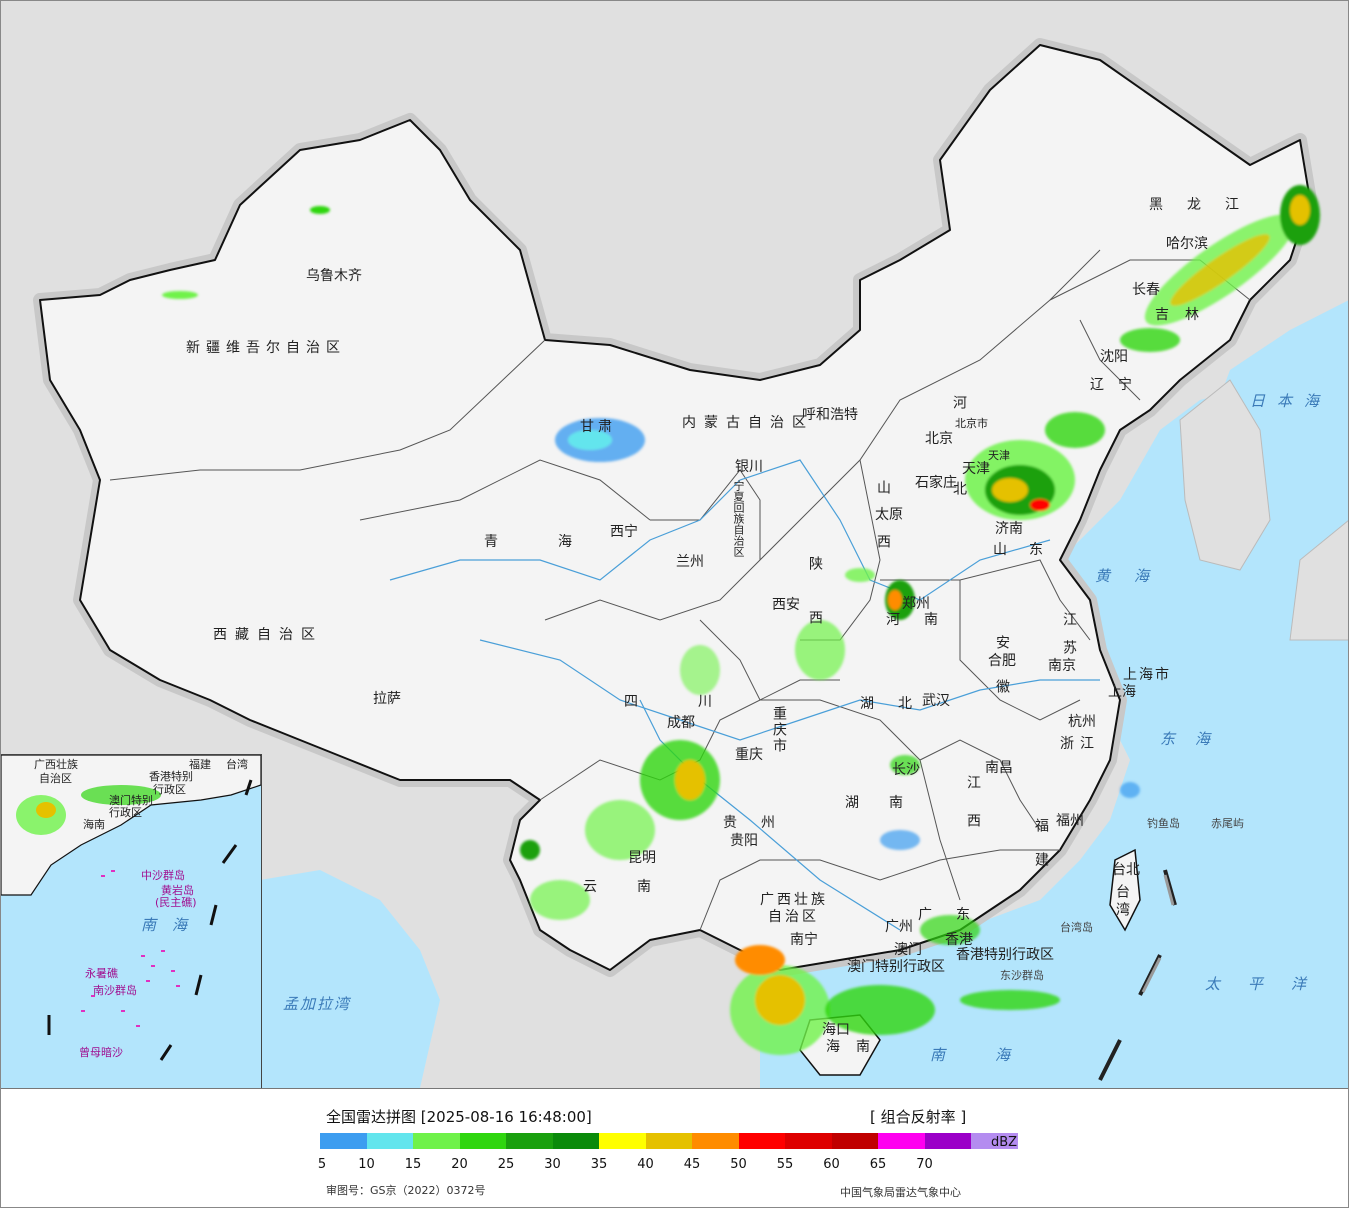 This screenshot has width=1349, height=1209. What do you see at coordinates (959, 940) in the screenshot?
I see `city-hongkong: 香港` at bounding box center [959, 940].